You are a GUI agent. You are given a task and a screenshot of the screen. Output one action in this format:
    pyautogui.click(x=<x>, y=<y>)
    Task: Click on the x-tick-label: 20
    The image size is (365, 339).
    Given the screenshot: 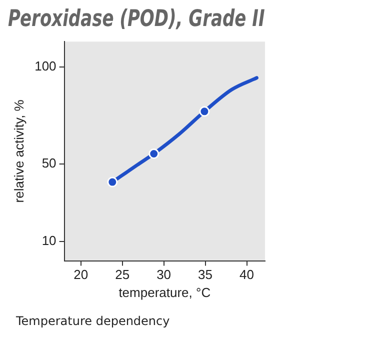 What is the action you would take?
    pyautogui.click(x=81, y=274)
    